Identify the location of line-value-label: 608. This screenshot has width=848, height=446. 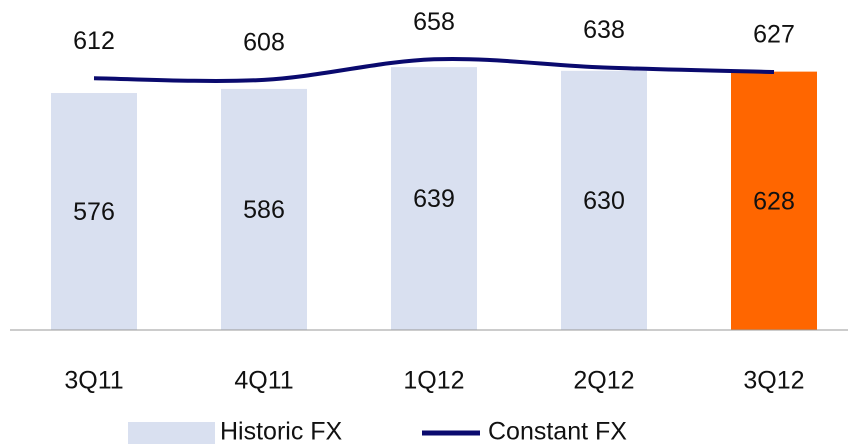
(264, 42).